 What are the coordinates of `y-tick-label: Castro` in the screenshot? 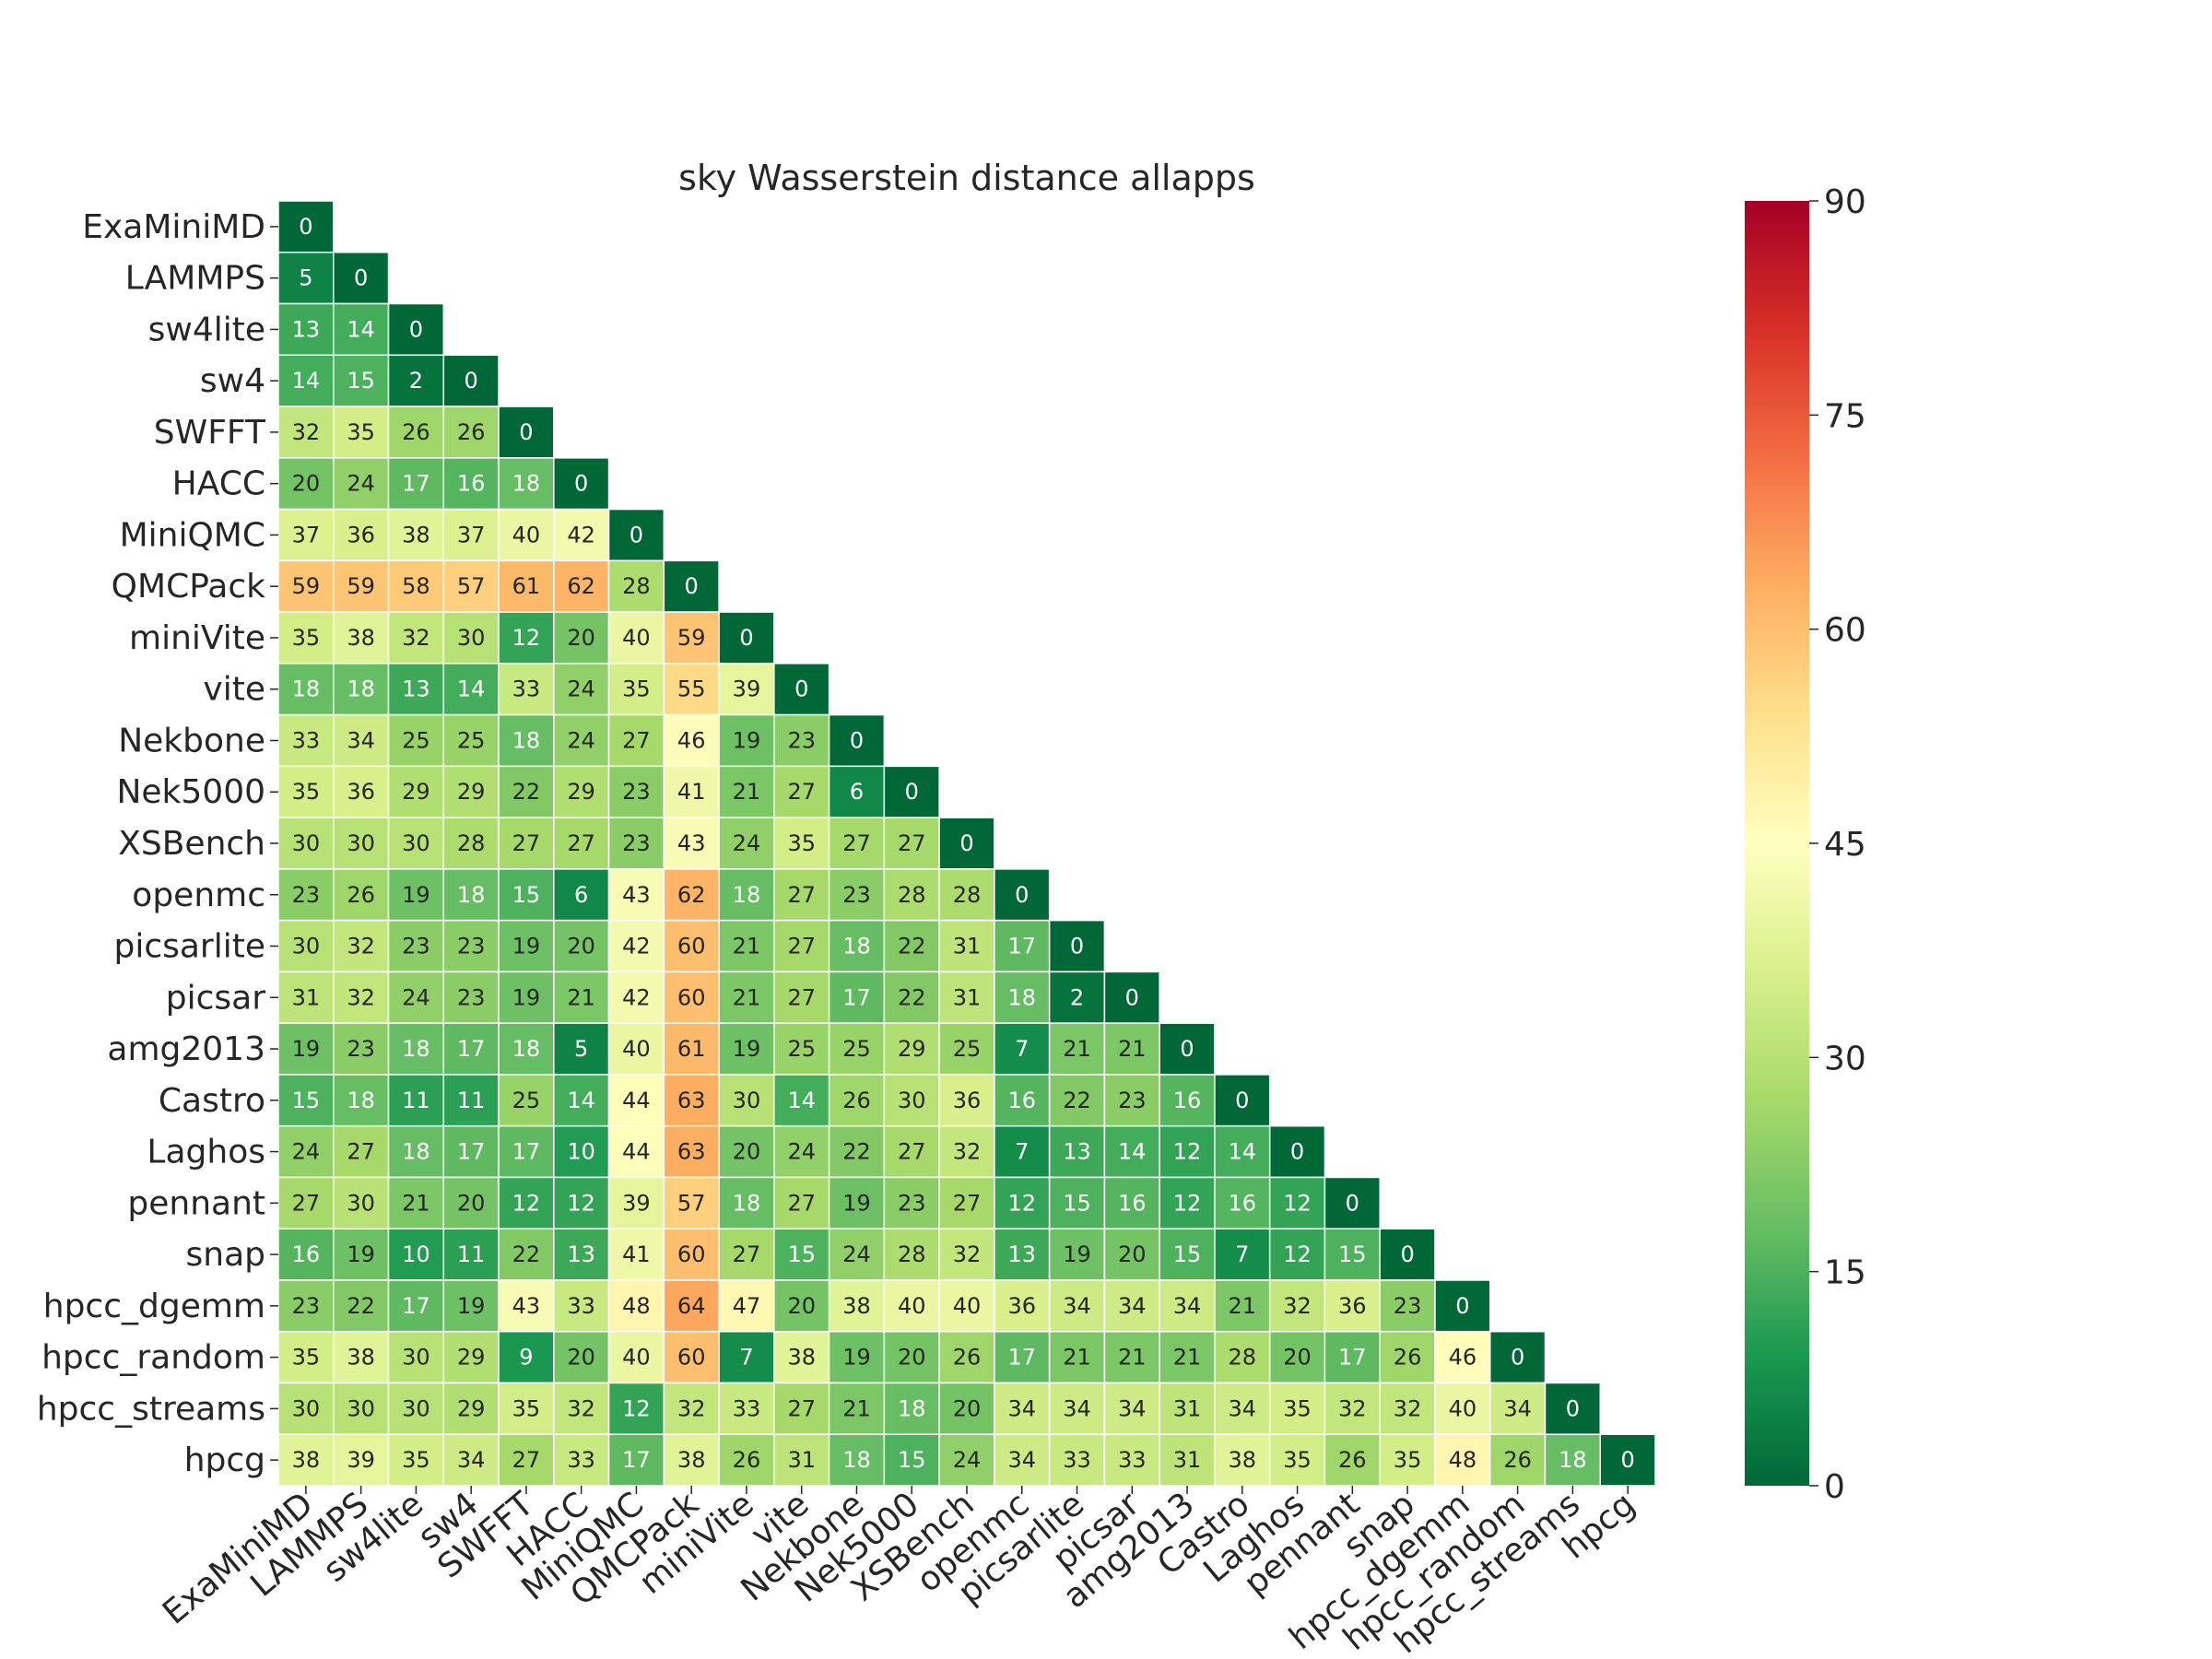 It's located at (212, 1101).